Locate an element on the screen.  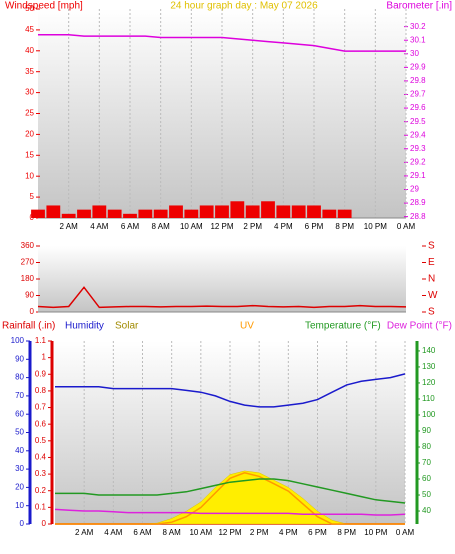
tick-label: 80 is located at coordinates (19, 377).